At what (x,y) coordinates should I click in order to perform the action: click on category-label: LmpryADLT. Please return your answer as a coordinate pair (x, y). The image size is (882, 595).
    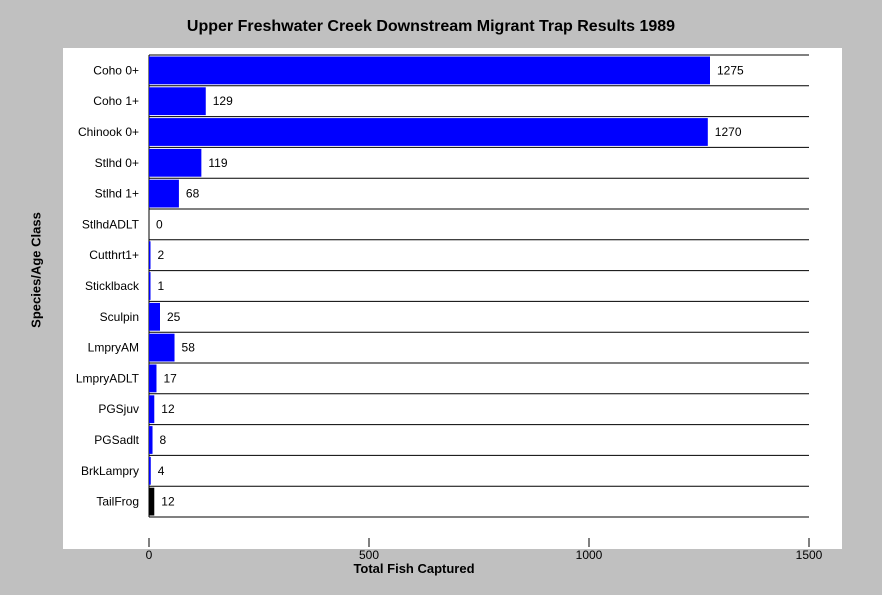
    Looking at the image, I should click on (108, 378).